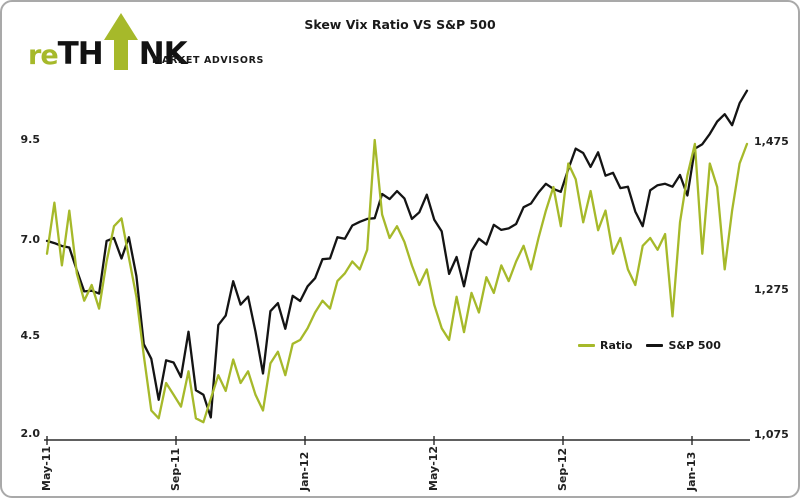 The image size is (800, 498). What do you see at coordinates (46, 468) in the screenshot?
I see `x-axis-tick: May-11` at bounding box center [46, 468].